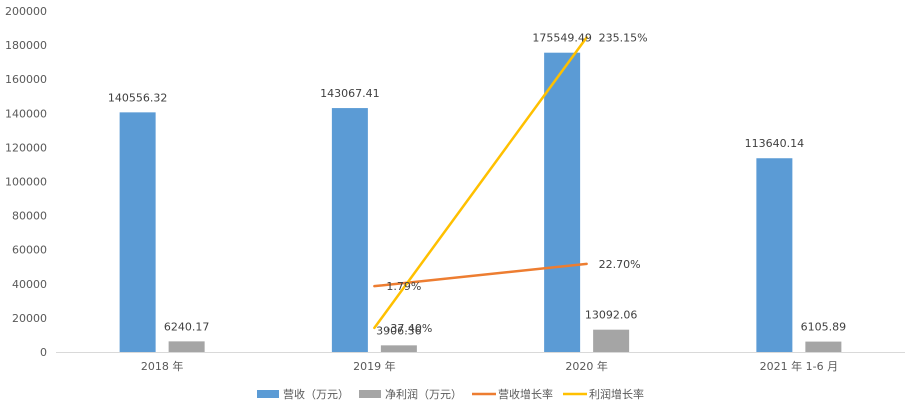 The height and width of the screenshot is (404, 911). I want to click on y-tick-label: 60000, so click(29, 250).